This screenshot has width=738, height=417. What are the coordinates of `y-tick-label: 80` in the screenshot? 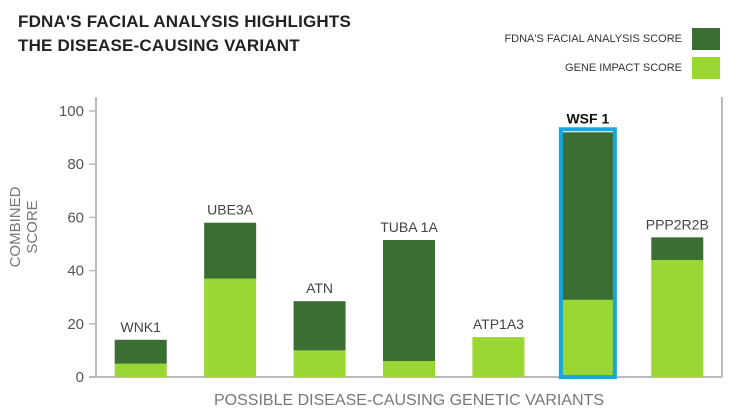 It's located at (75, 164).